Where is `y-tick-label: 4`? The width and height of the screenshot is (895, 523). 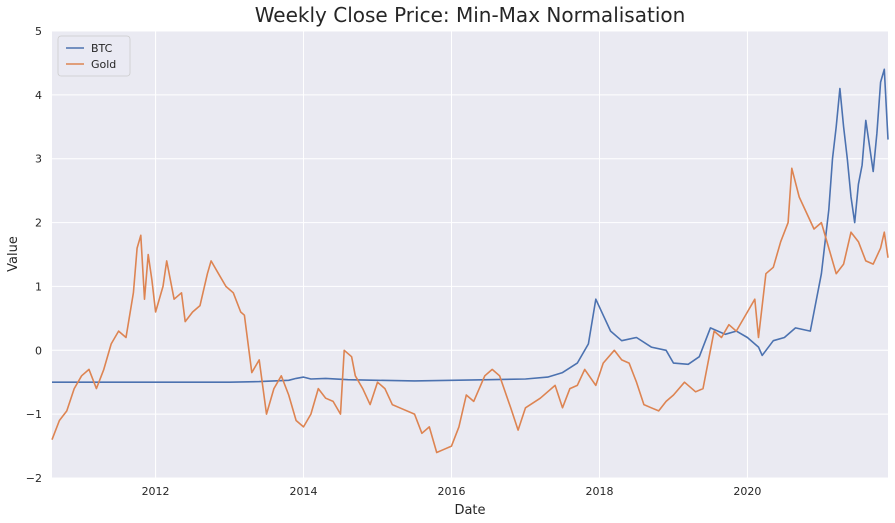
y-tick-label: 4 is located at coordinates (38, 95).